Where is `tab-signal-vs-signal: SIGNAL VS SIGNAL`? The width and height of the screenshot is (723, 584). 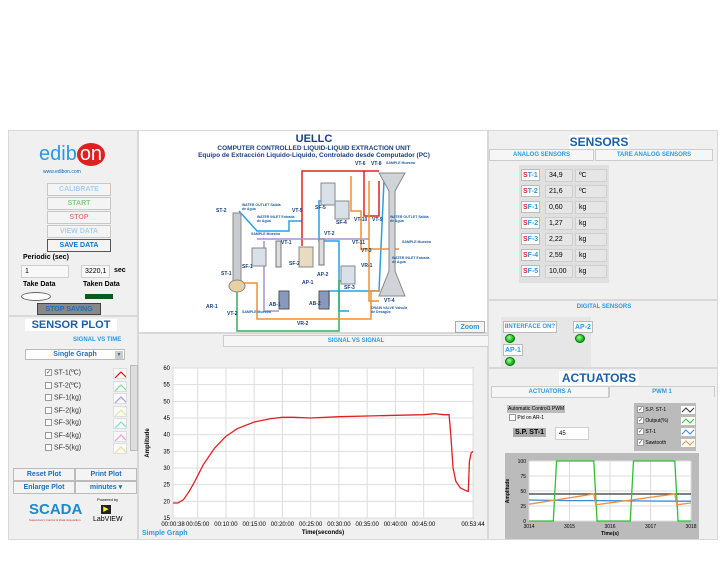 tab-signal-vs-signal: SIGNAL VS SIGNAL is located at coordinates (356, 341).